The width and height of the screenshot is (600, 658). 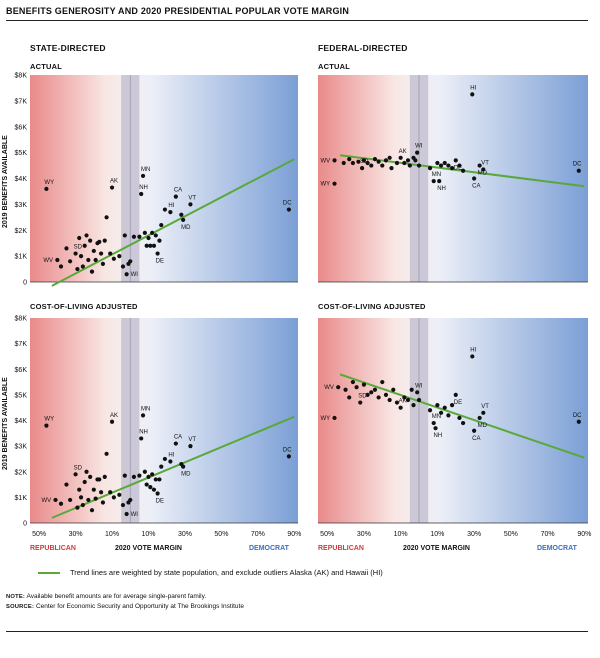 What do you see at coordinates (53, 548) in the screenshot?
I see `republican-label-left: REPUBLICAN` at bounding box center [53, 548].